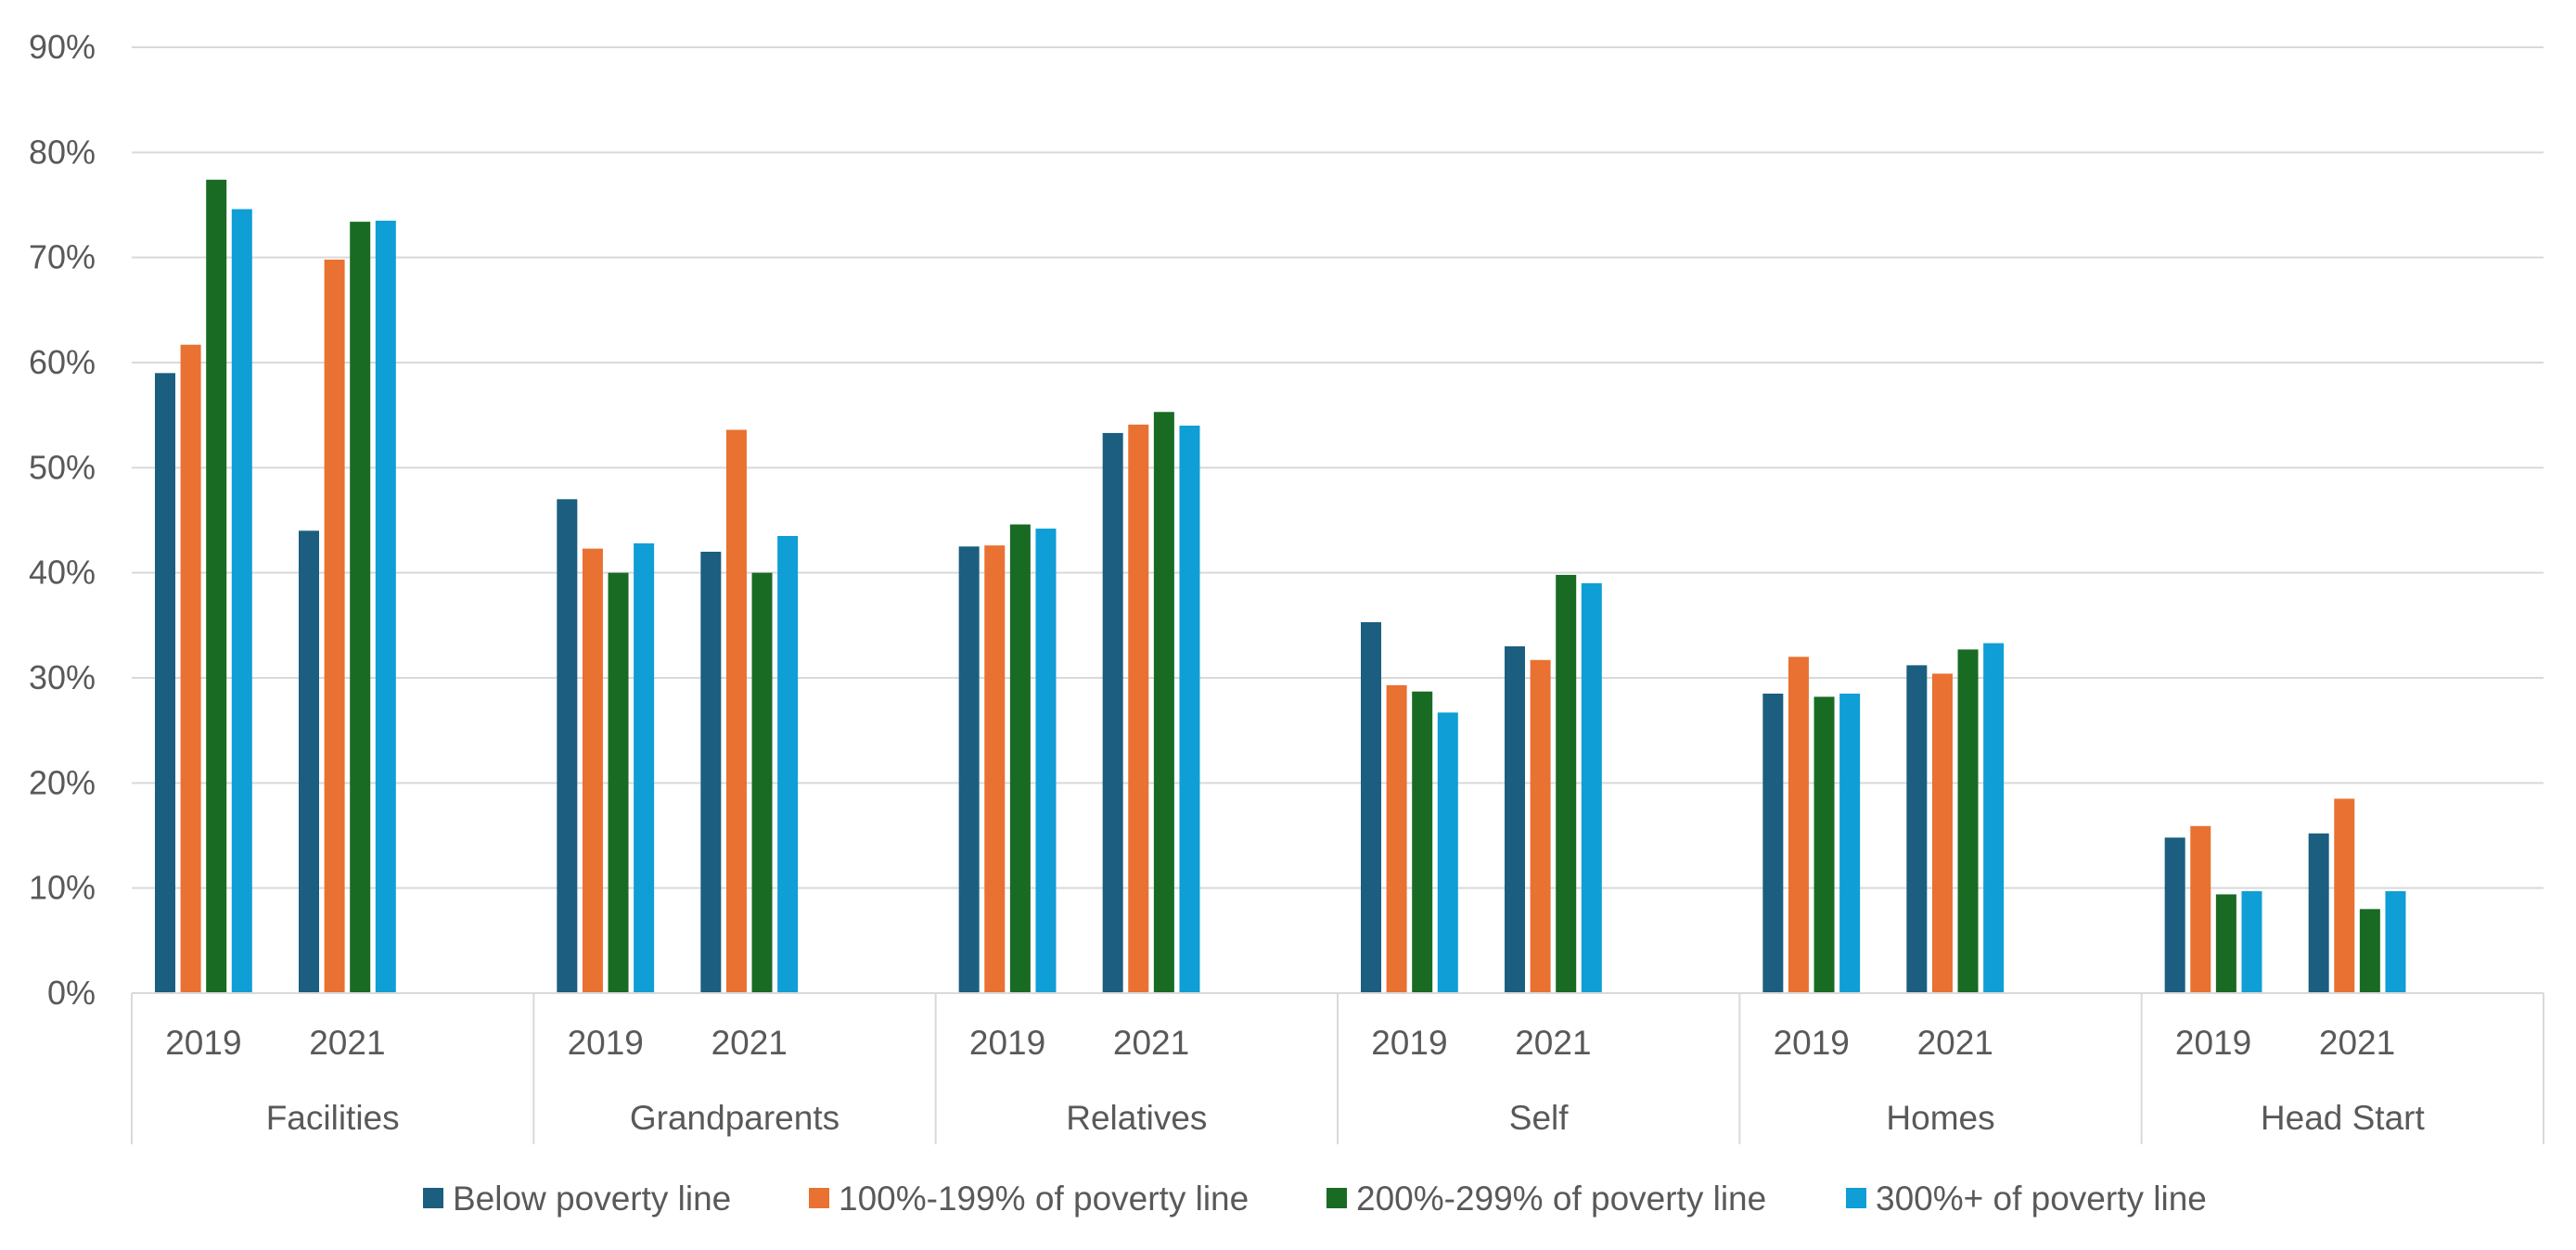 Image resolution: width=2576 pixels, height=1250 pixels. What do you see at coordinates (62, 520) in the screenshot?
I see `y-axis: 0% 10% 20% 30% 40% 50% 60% 70% 80% 90%` at bounding box center [62, 520].